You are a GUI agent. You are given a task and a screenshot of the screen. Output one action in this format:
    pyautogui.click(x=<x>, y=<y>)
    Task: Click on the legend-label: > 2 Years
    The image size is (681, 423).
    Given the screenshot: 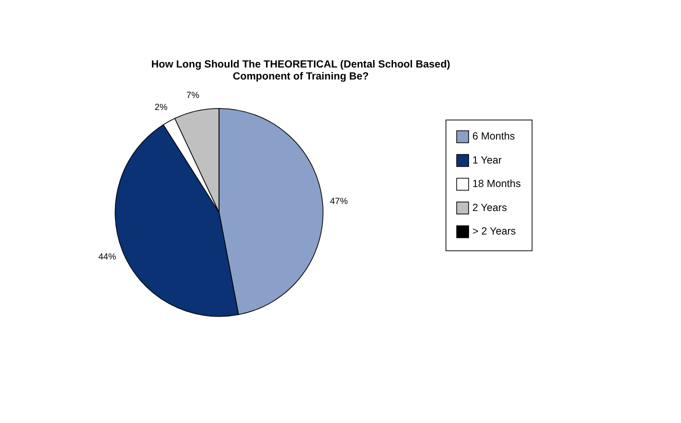 What is the action you would take?
    pyautogui.click(x=494, y=232)
    